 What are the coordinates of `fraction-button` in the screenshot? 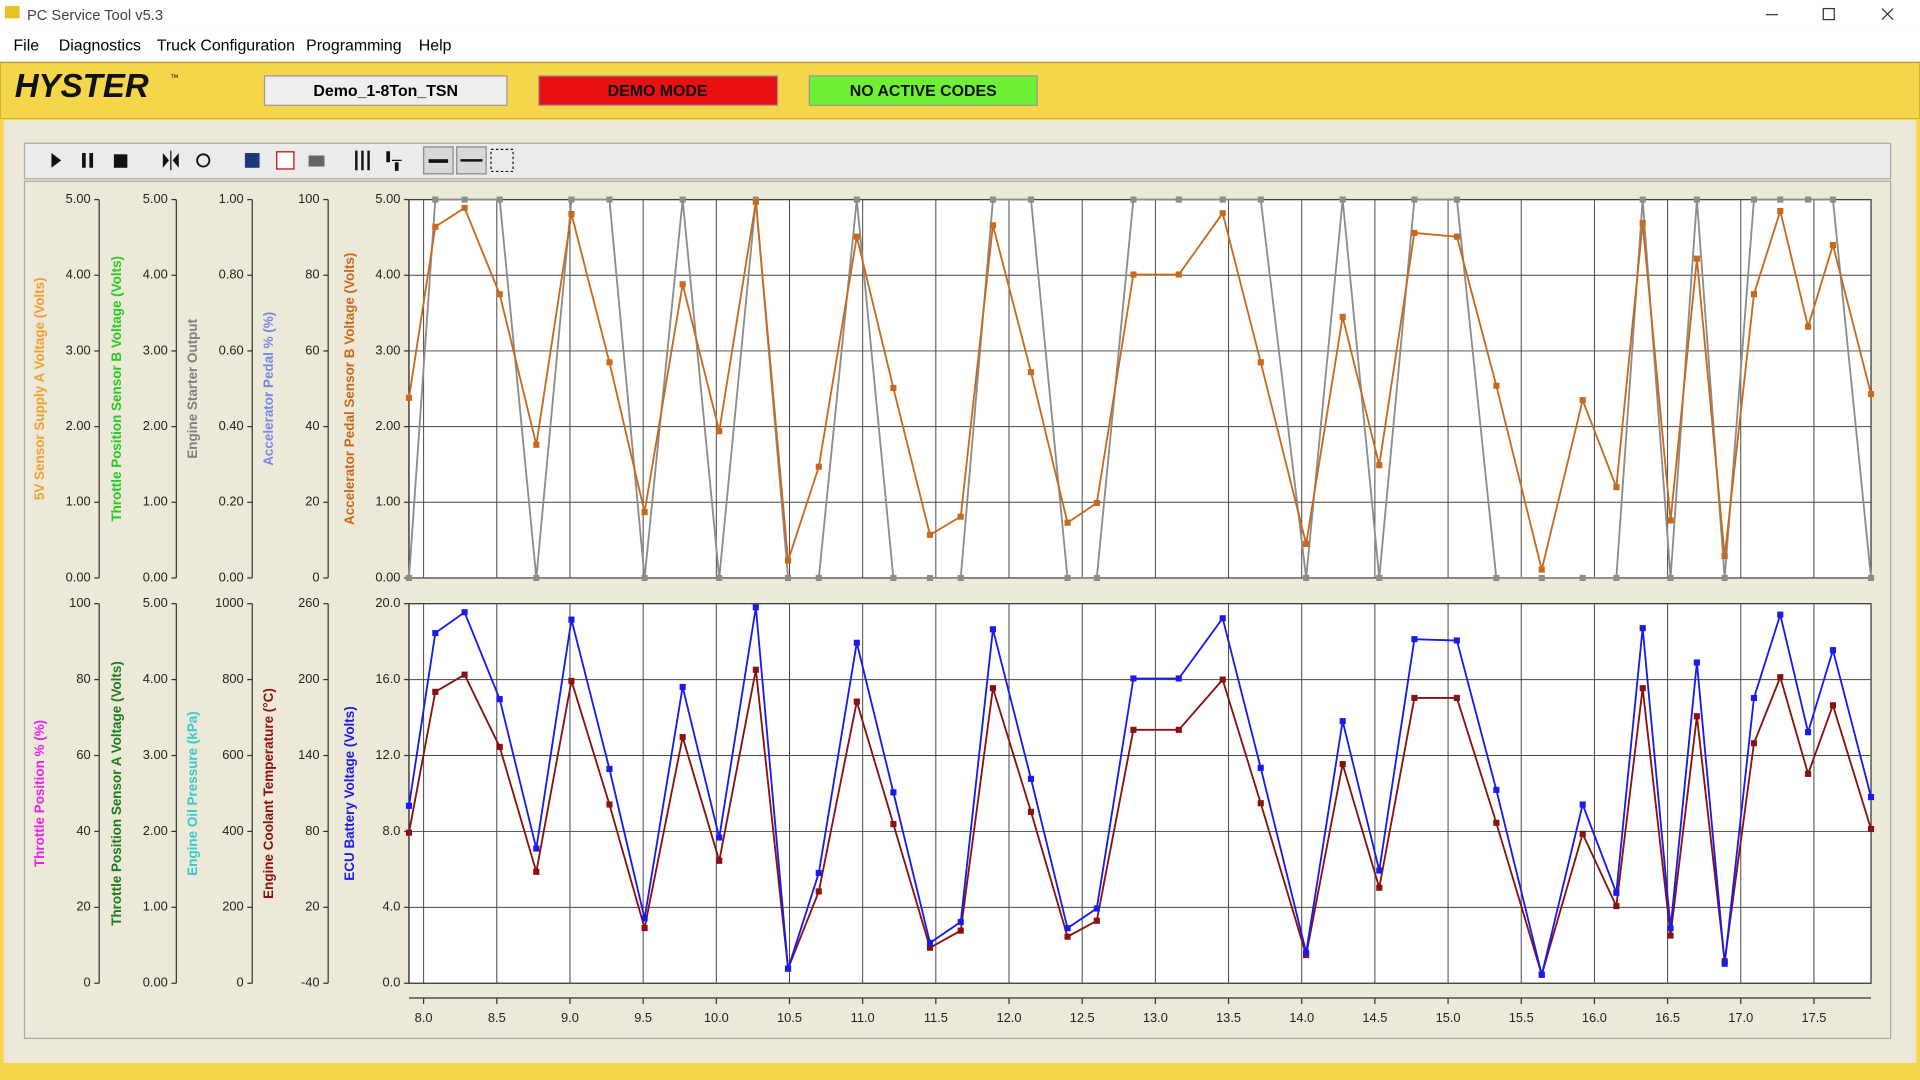 It's located at (394, 161).